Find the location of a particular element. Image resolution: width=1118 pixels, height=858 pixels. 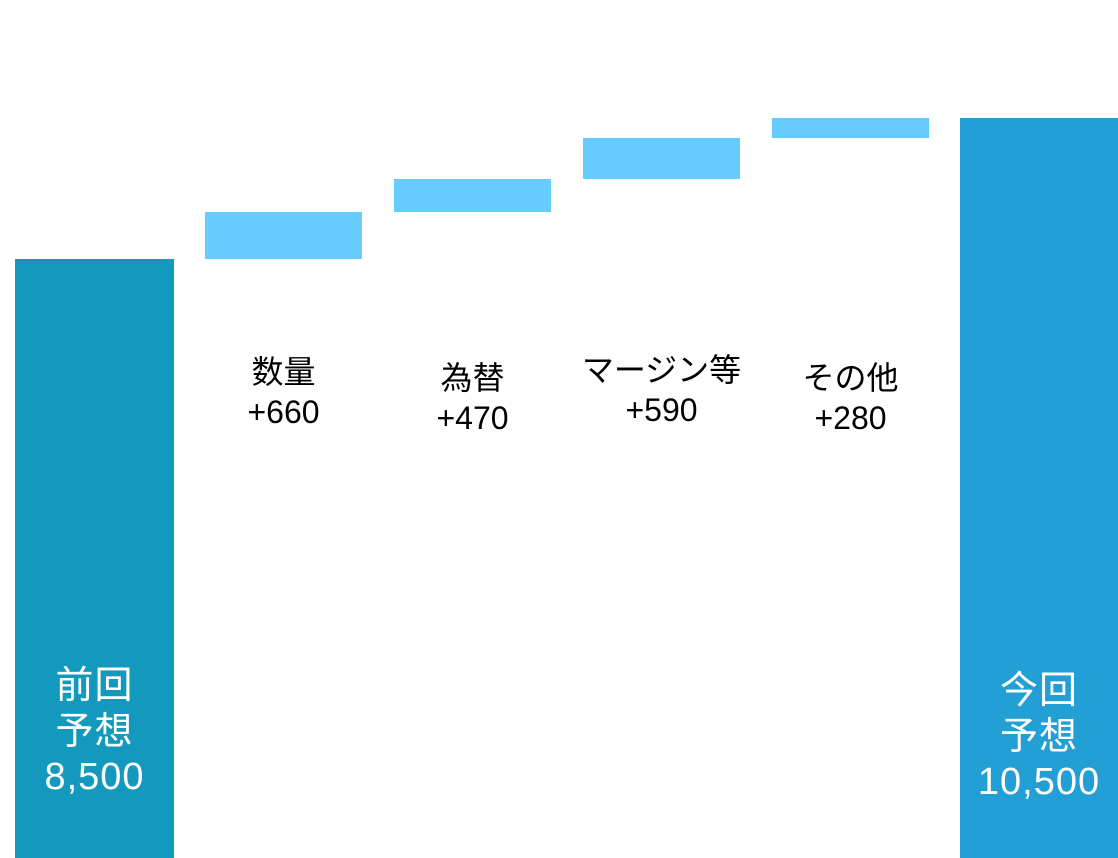

step-label-exchange: 為替 +470 is located at coordinates (473, 398).